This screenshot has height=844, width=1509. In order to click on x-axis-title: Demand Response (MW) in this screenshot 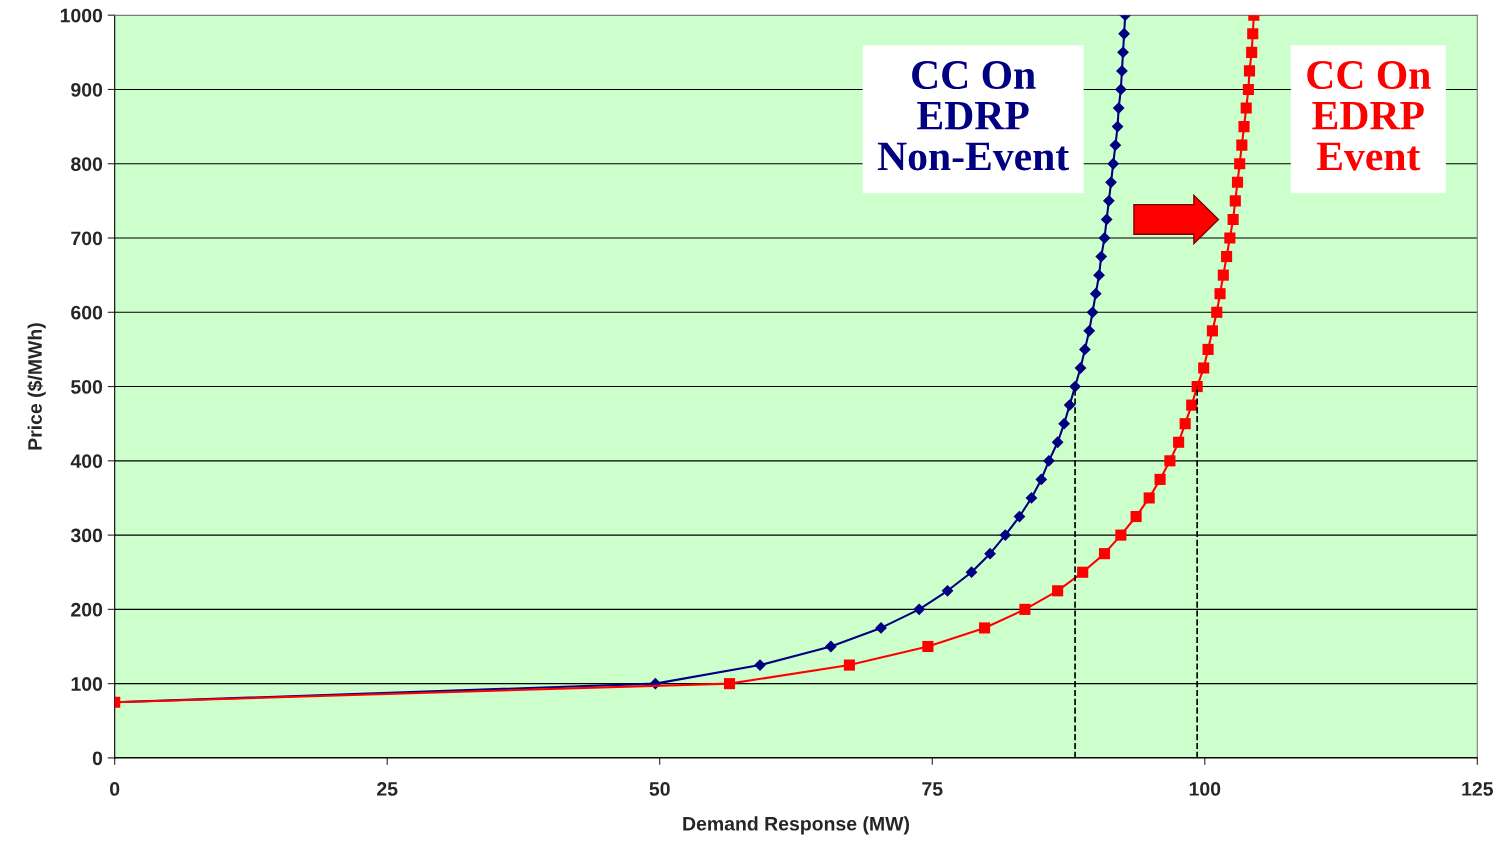, I will do `click(796, 825)`.